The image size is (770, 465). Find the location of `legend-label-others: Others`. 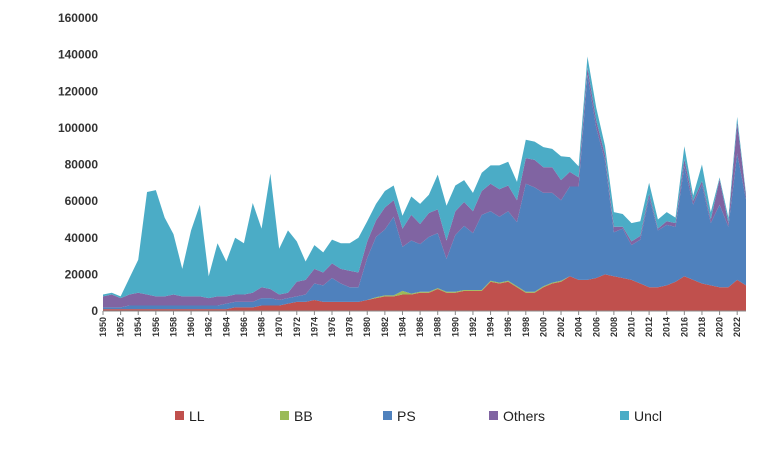

legend-label-others: Others is located at coordinates (524, 416).